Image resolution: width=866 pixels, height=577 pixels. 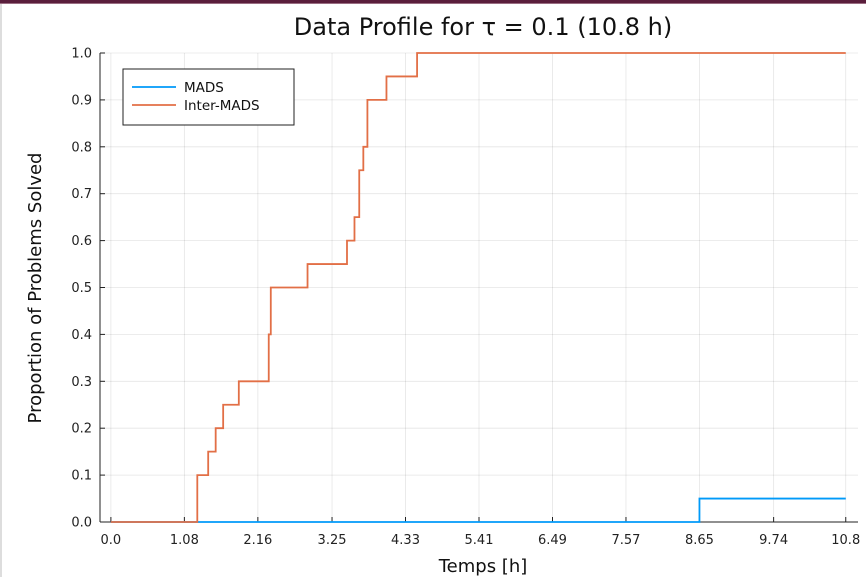 I want to click on x-tick-label: 9.74, so click(x=773, y=540).